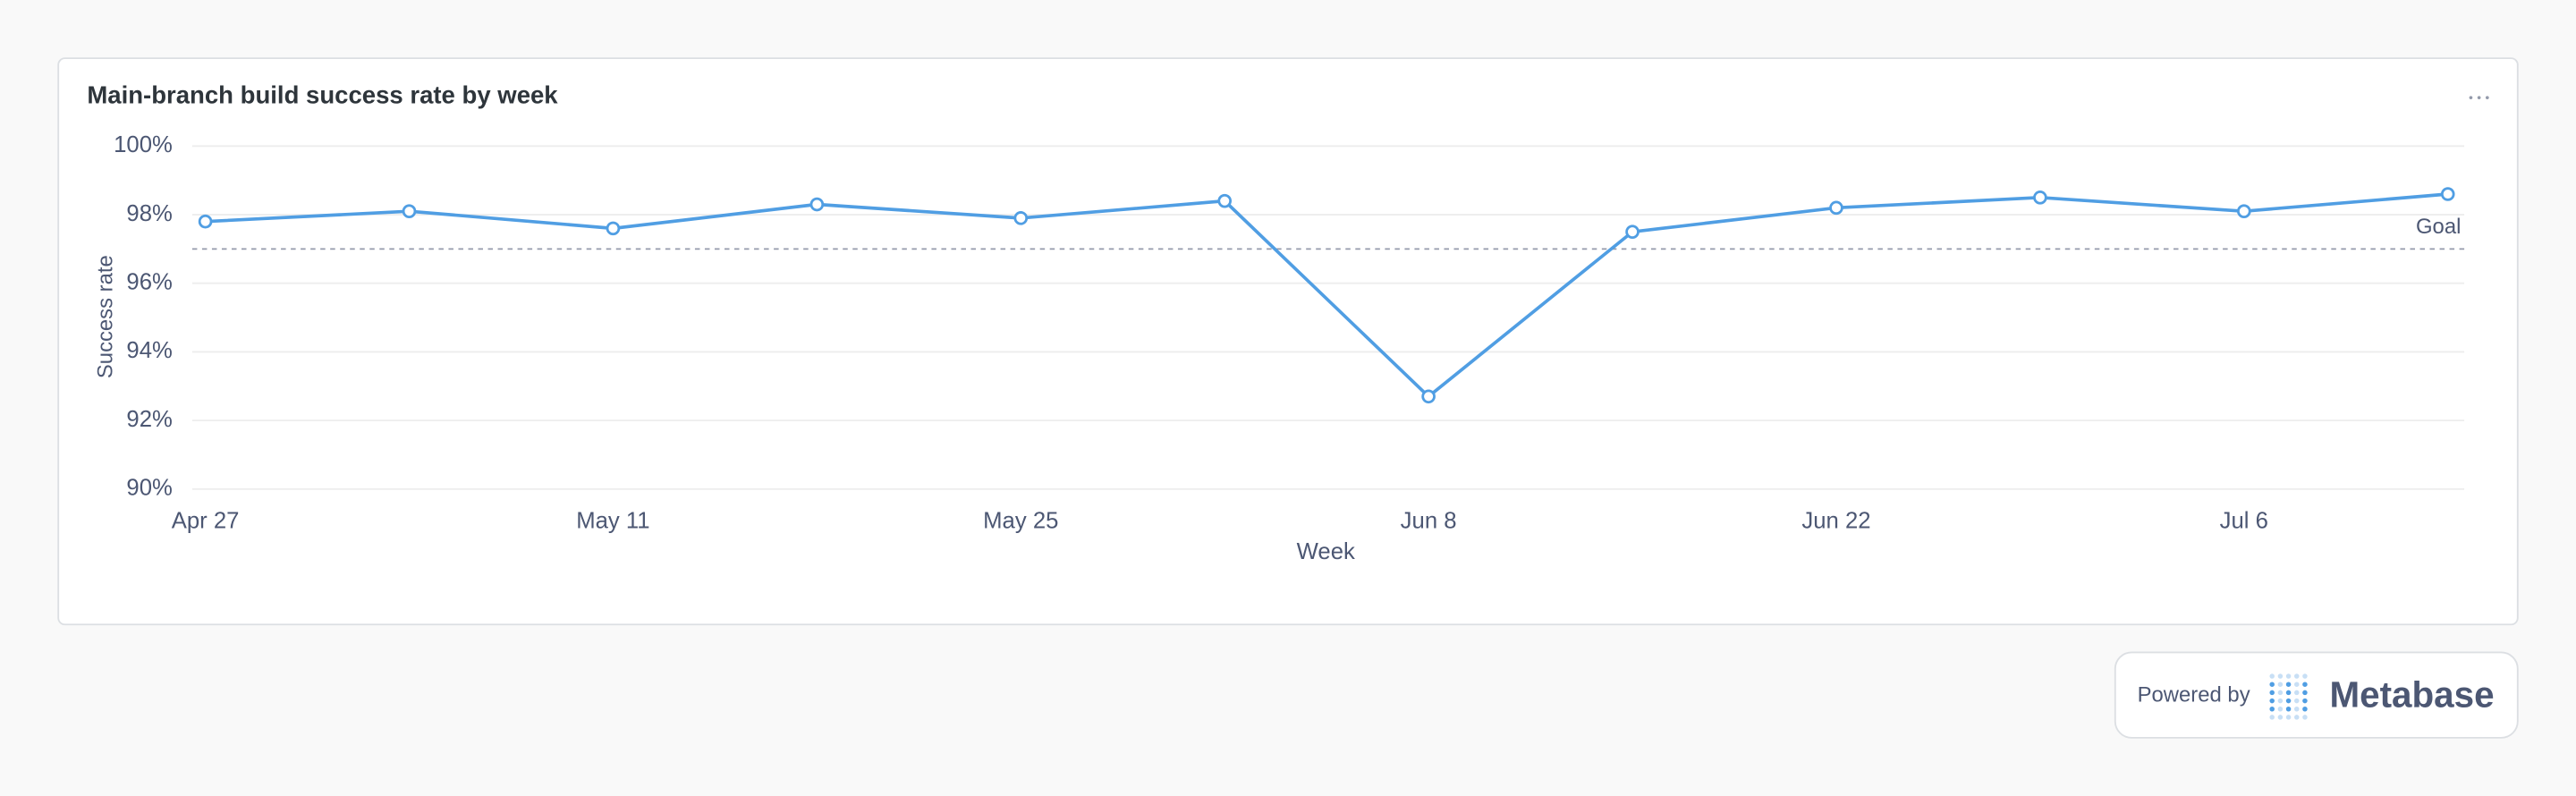 Image resolution: width=2576 pixels, height=796 pixels. What do you see at coordinates (149, 350) in the screenshot?
I see `y-tick-label: 94%` at bounding box center [149, 350].